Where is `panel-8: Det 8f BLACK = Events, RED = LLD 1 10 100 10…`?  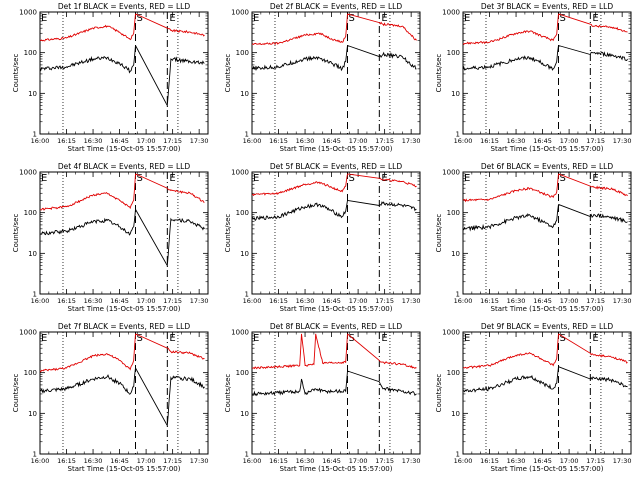
panel-8: Det 8f BLACK = Events, RED = LLD 1 10 100 10… is located at coordinates (322, 397).